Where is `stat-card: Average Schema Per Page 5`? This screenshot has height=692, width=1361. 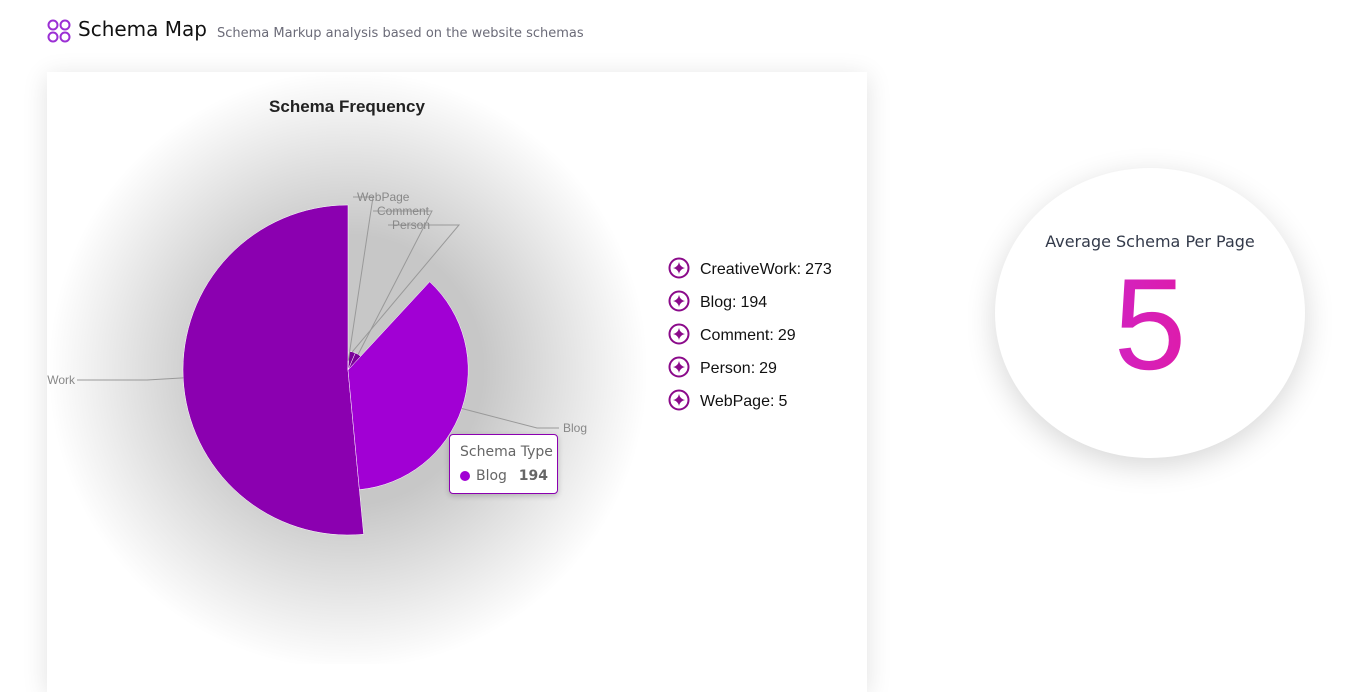 stat-card: Average Schema Per Page 5 is located at coordinates (1150, 313).